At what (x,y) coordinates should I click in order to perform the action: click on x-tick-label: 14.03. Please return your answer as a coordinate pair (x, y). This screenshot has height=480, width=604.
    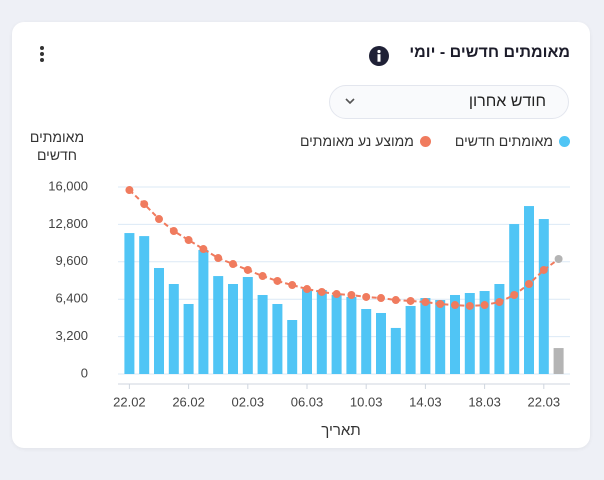
    Looking at the image, I should click on (425, 401).